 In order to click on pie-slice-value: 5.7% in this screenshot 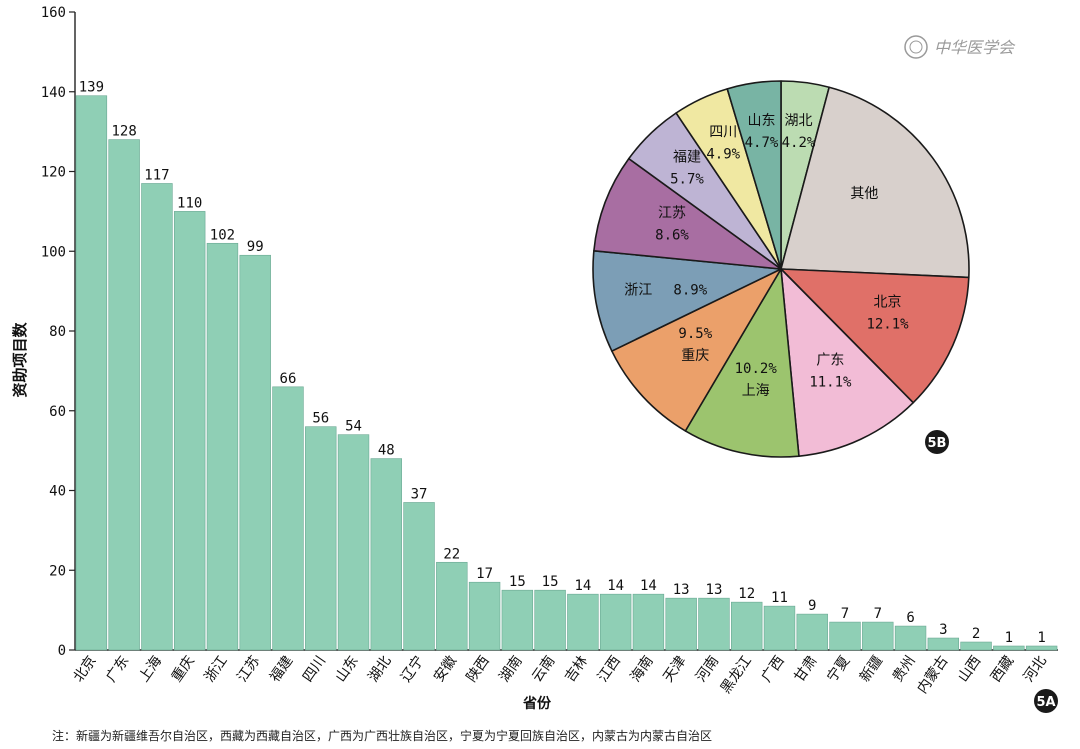, I will do `click(687, 180)`.